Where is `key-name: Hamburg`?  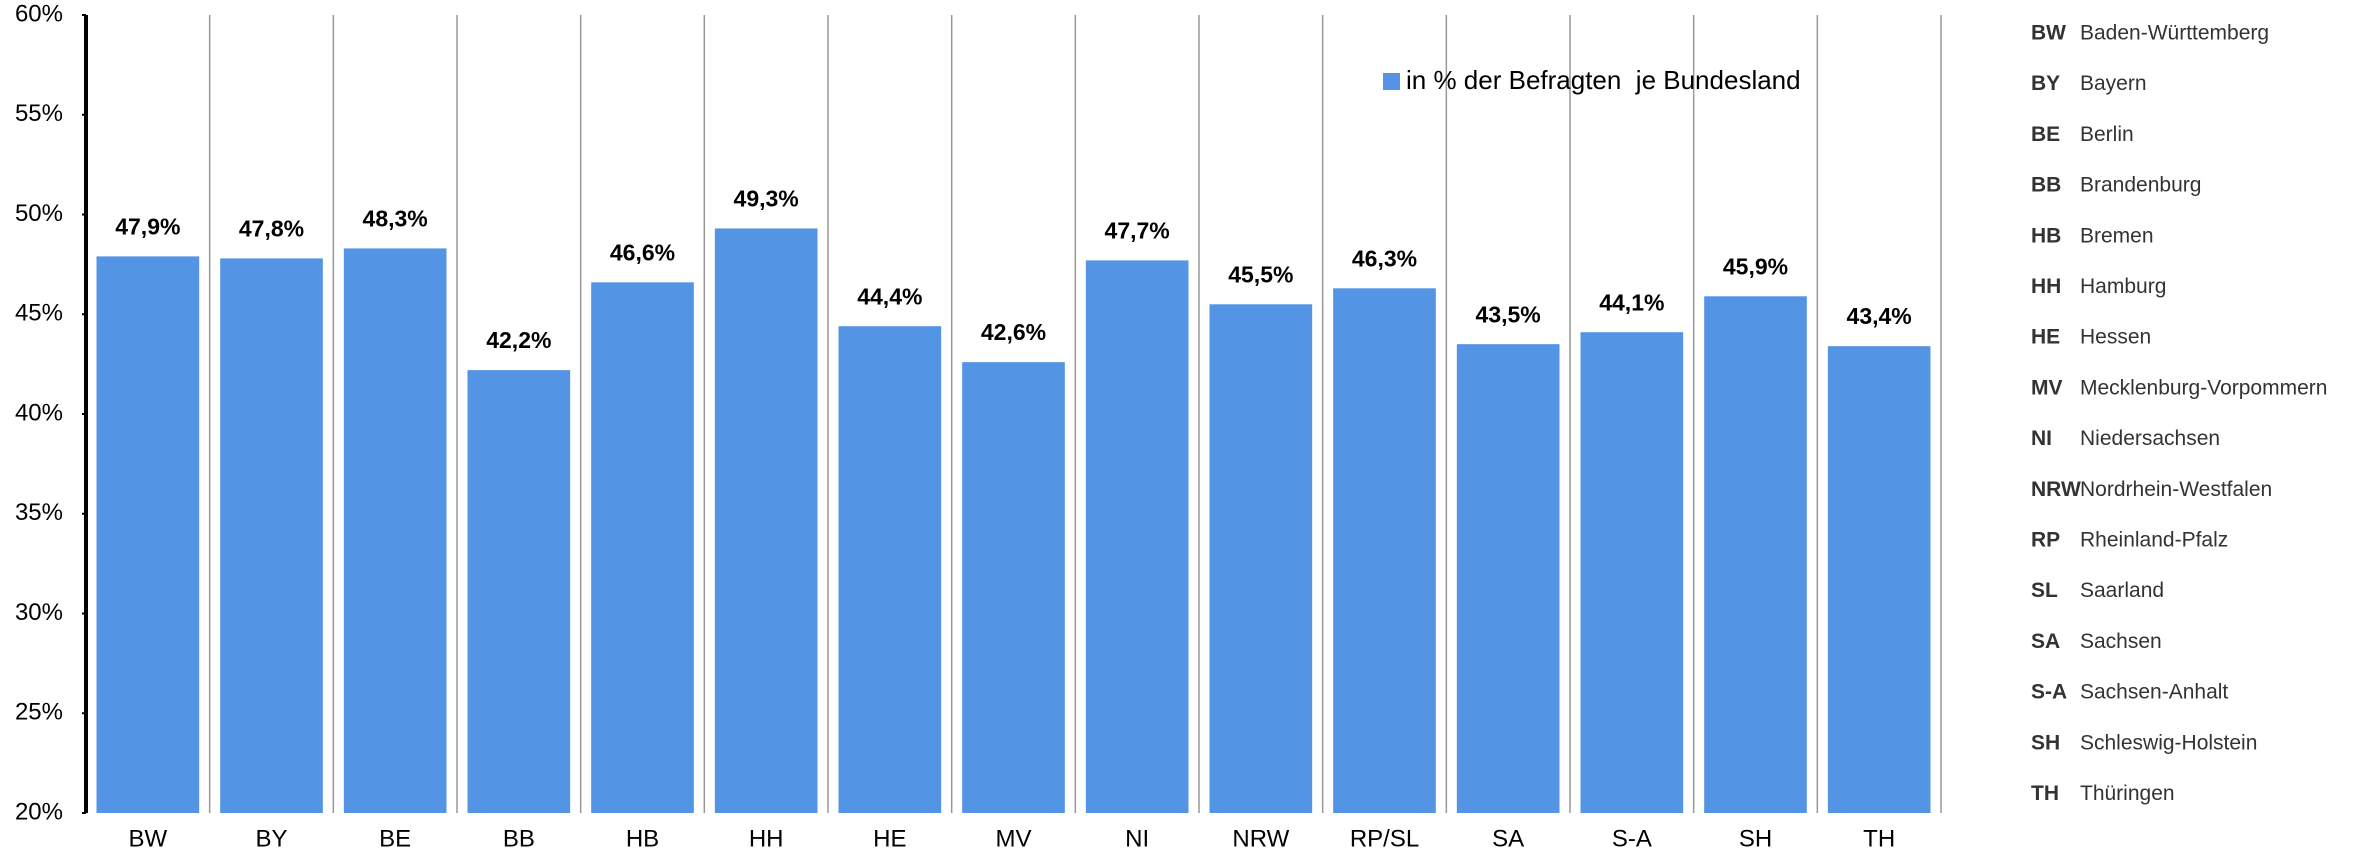 key-name: Hamburg is located at coordinates (2123, 286).